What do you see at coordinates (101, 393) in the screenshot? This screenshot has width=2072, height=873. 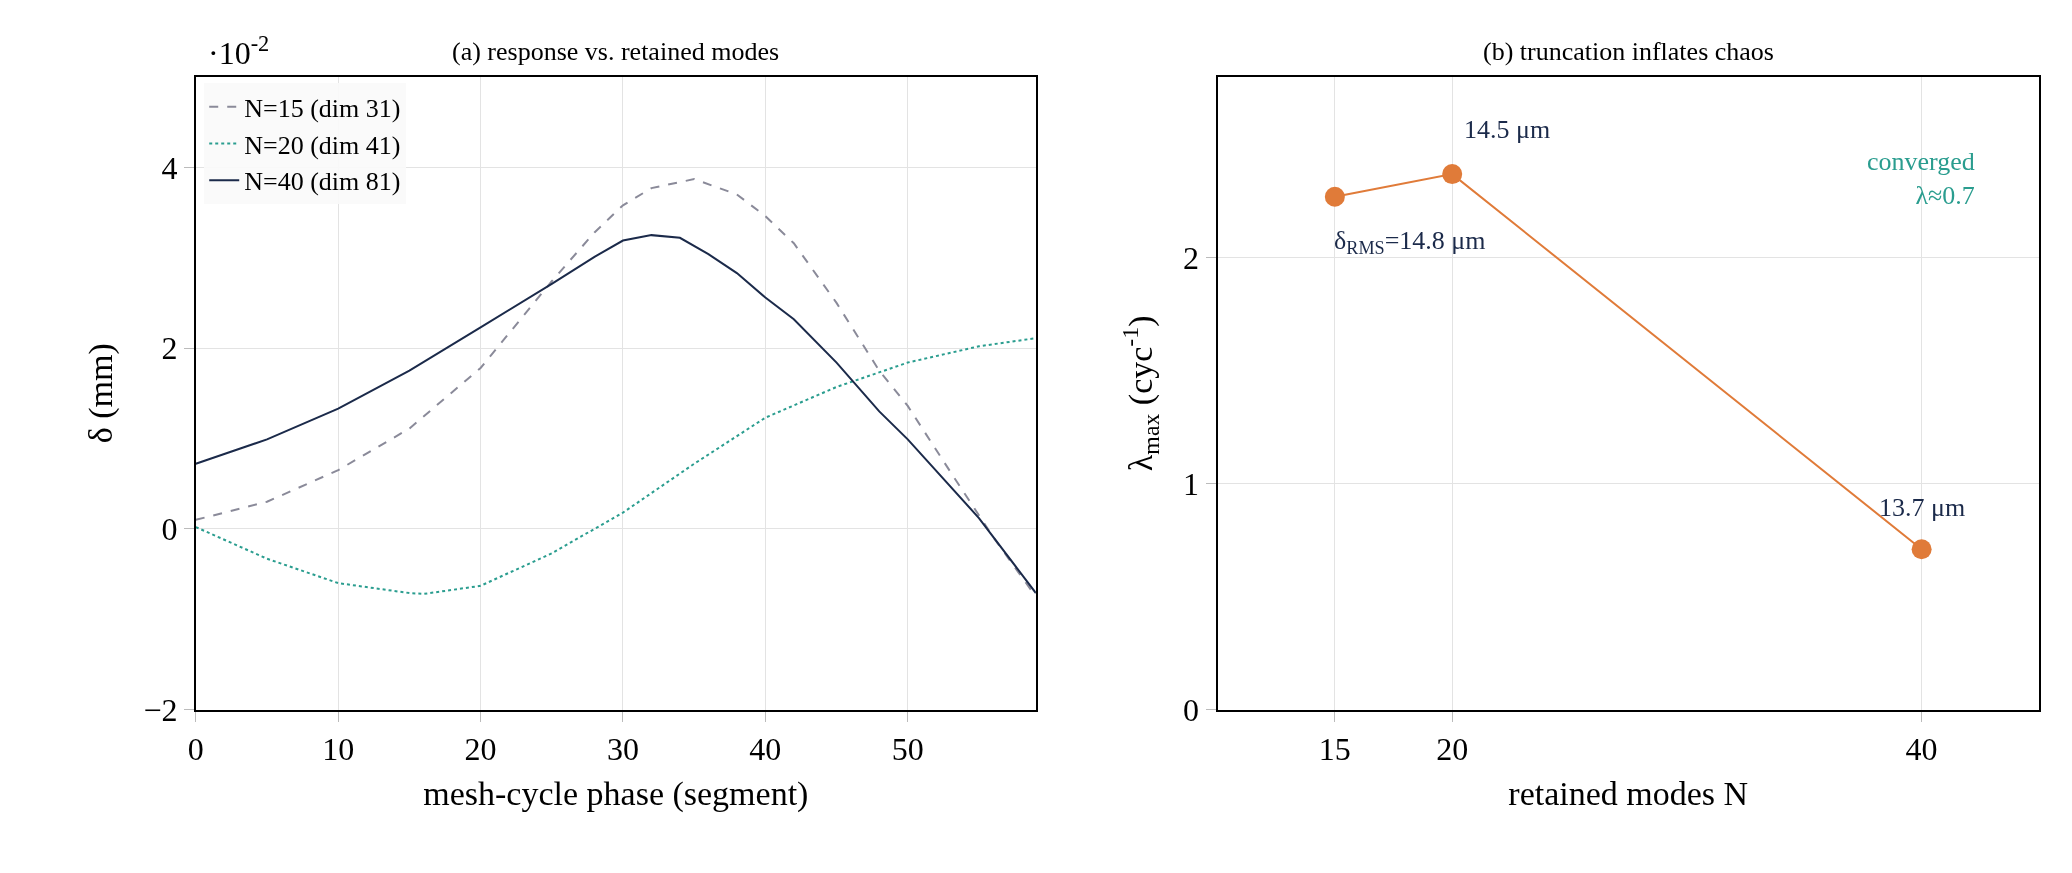 I see `y-axis-title: δ (mm)` at bounding box center [101, 393].